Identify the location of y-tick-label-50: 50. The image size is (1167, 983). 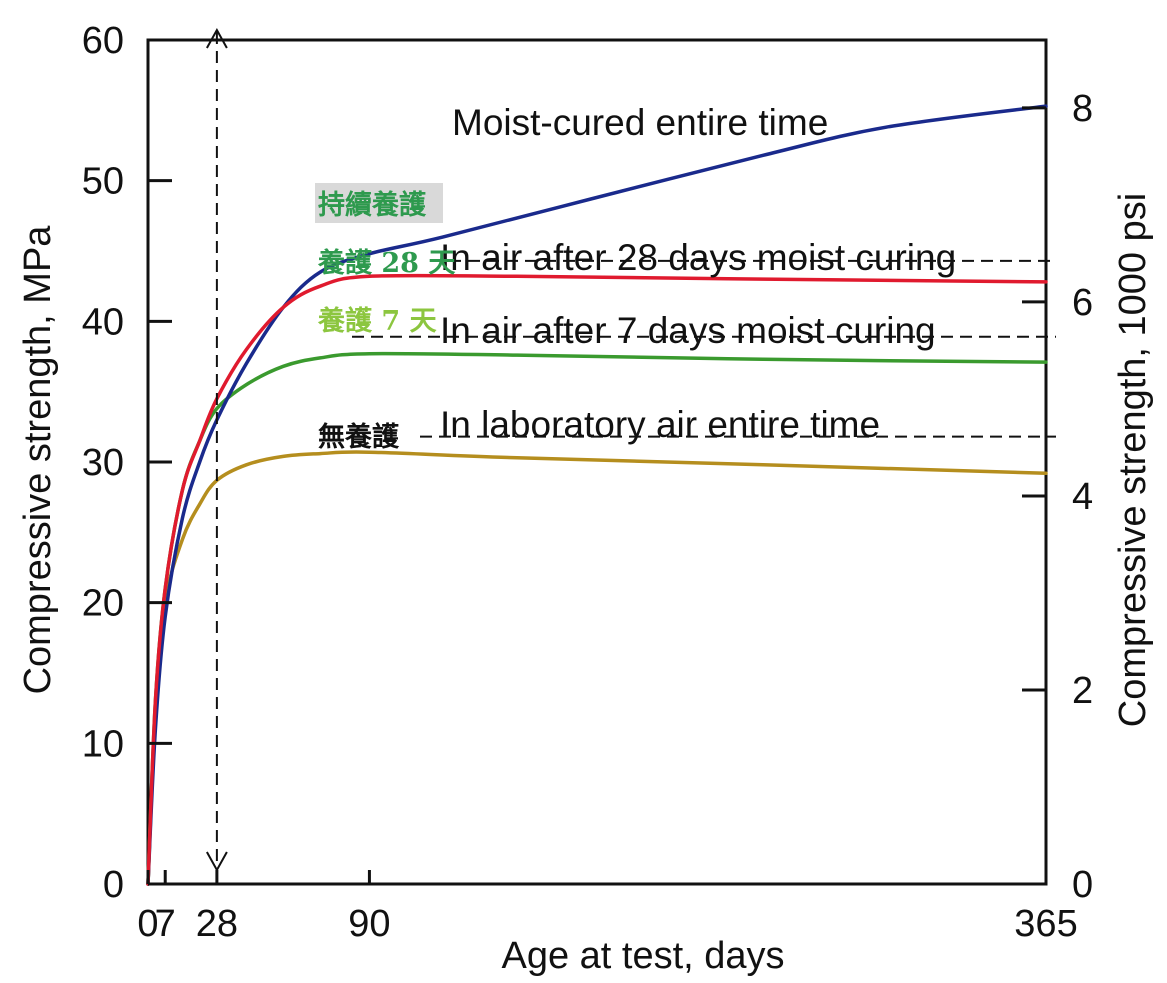
(103, 182).